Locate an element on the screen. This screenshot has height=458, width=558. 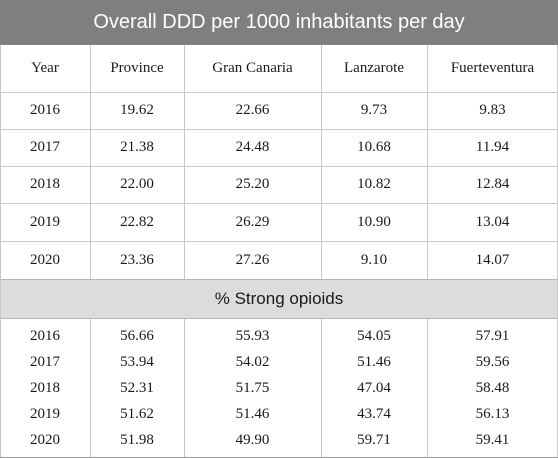
table-row: 2016 56.66 55.93 54.05 57.91 is located at coordinates (279, 336).